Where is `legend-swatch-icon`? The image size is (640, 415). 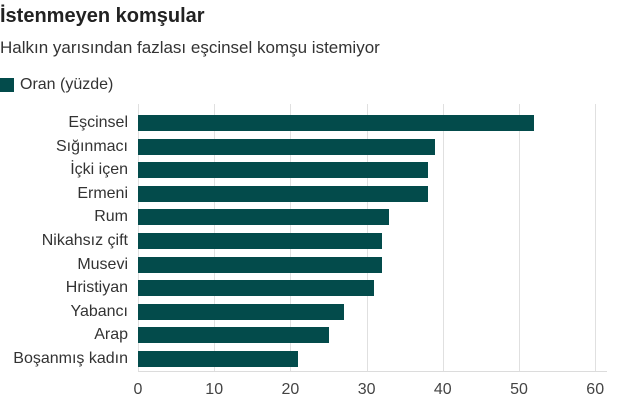 legend-swatch-icon is located at coordinates (7, 85).